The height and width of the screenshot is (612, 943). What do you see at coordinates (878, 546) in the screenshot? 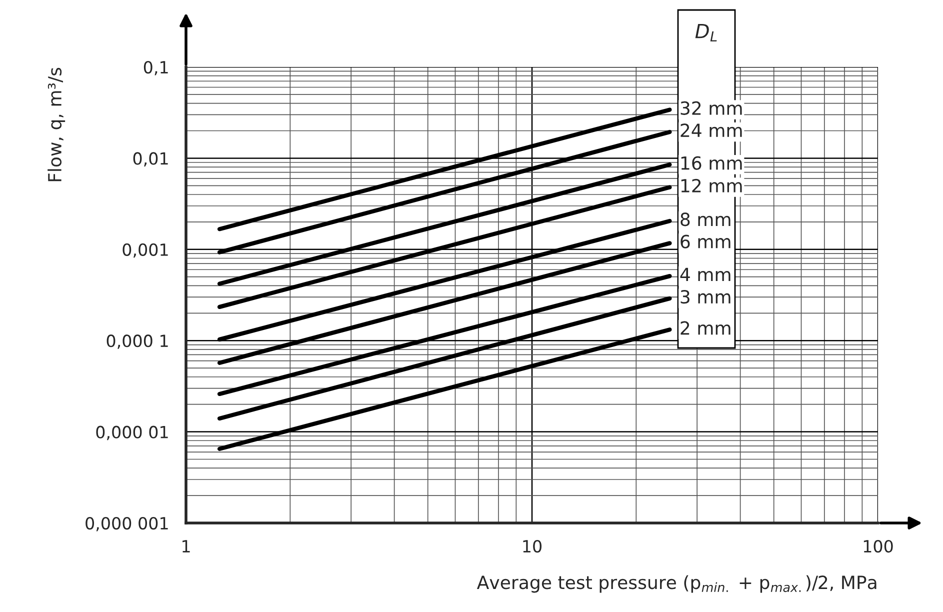
I see `x-tick-label: 100` at bounding box center [878, 546].